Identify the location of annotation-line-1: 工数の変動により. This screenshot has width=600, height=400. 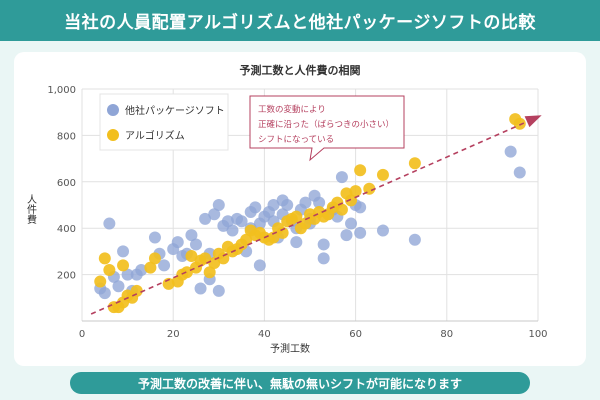
(292, 109).